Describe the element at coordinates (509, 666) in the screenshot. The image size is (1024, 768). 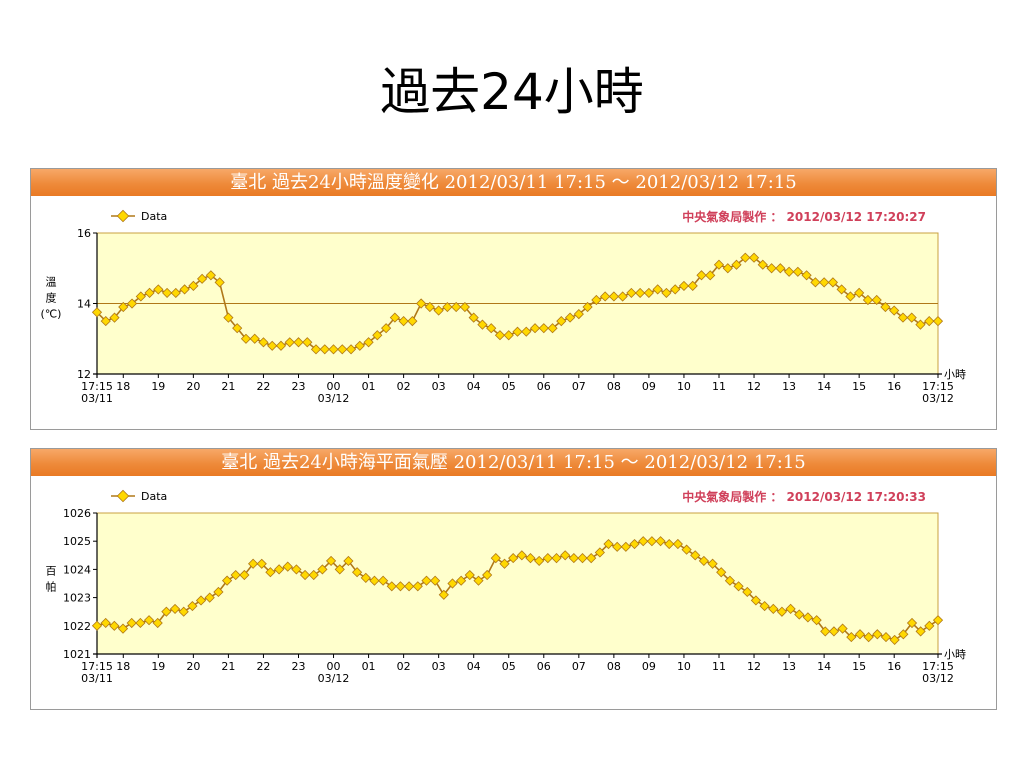
I see `x-tick-label: 05` at that location.